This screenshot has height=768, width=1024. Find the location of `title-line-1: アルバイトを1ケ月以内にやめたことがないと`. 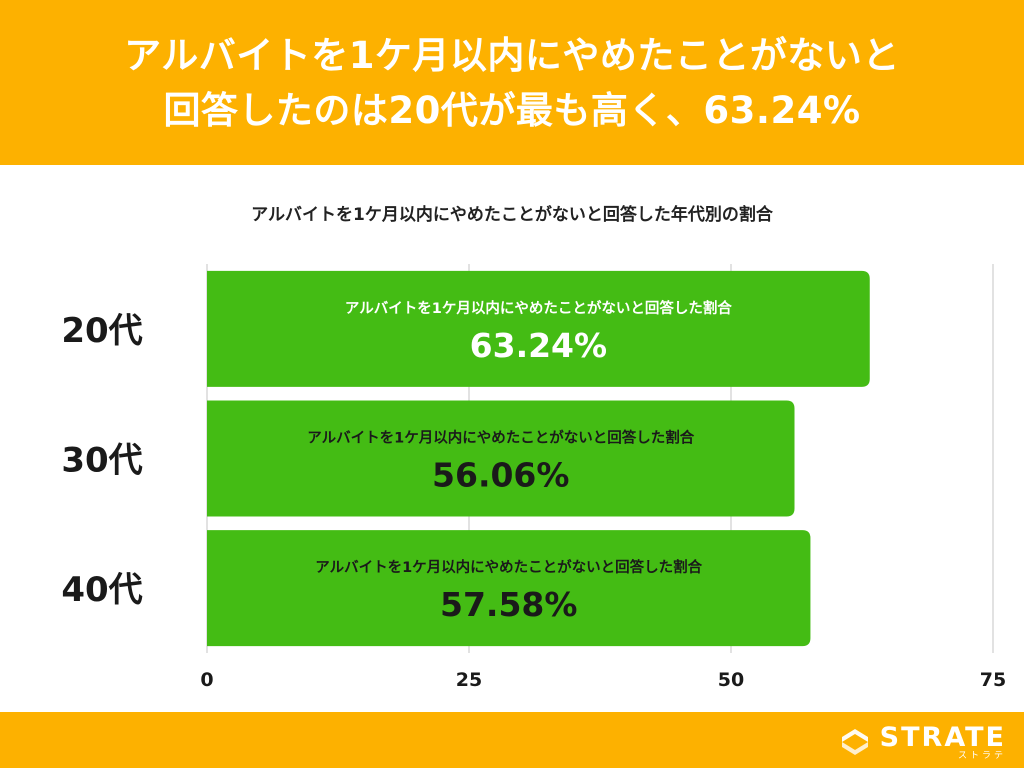

title-line-1: アルバイトを1ケ月以内にやめたことがないと is located at coordinates (512, 55).